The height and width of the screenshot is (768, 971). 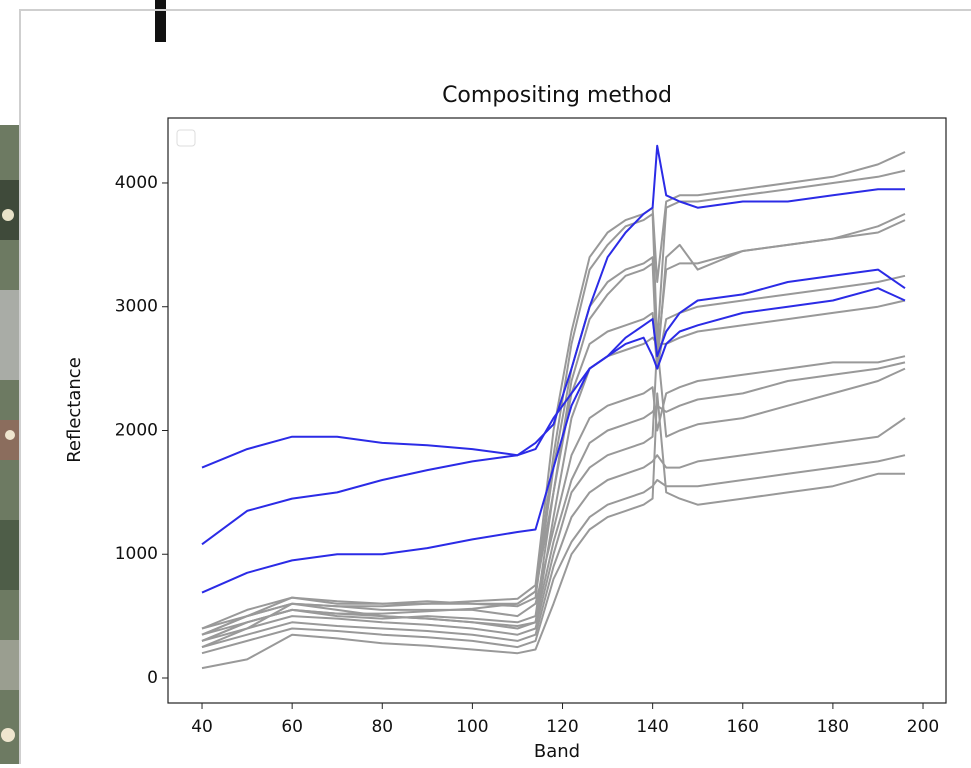 What do you see at coordinates (136, 554) in the screenshot?
I see `y-tick-label: 1000` at bounding box center [136, 554].